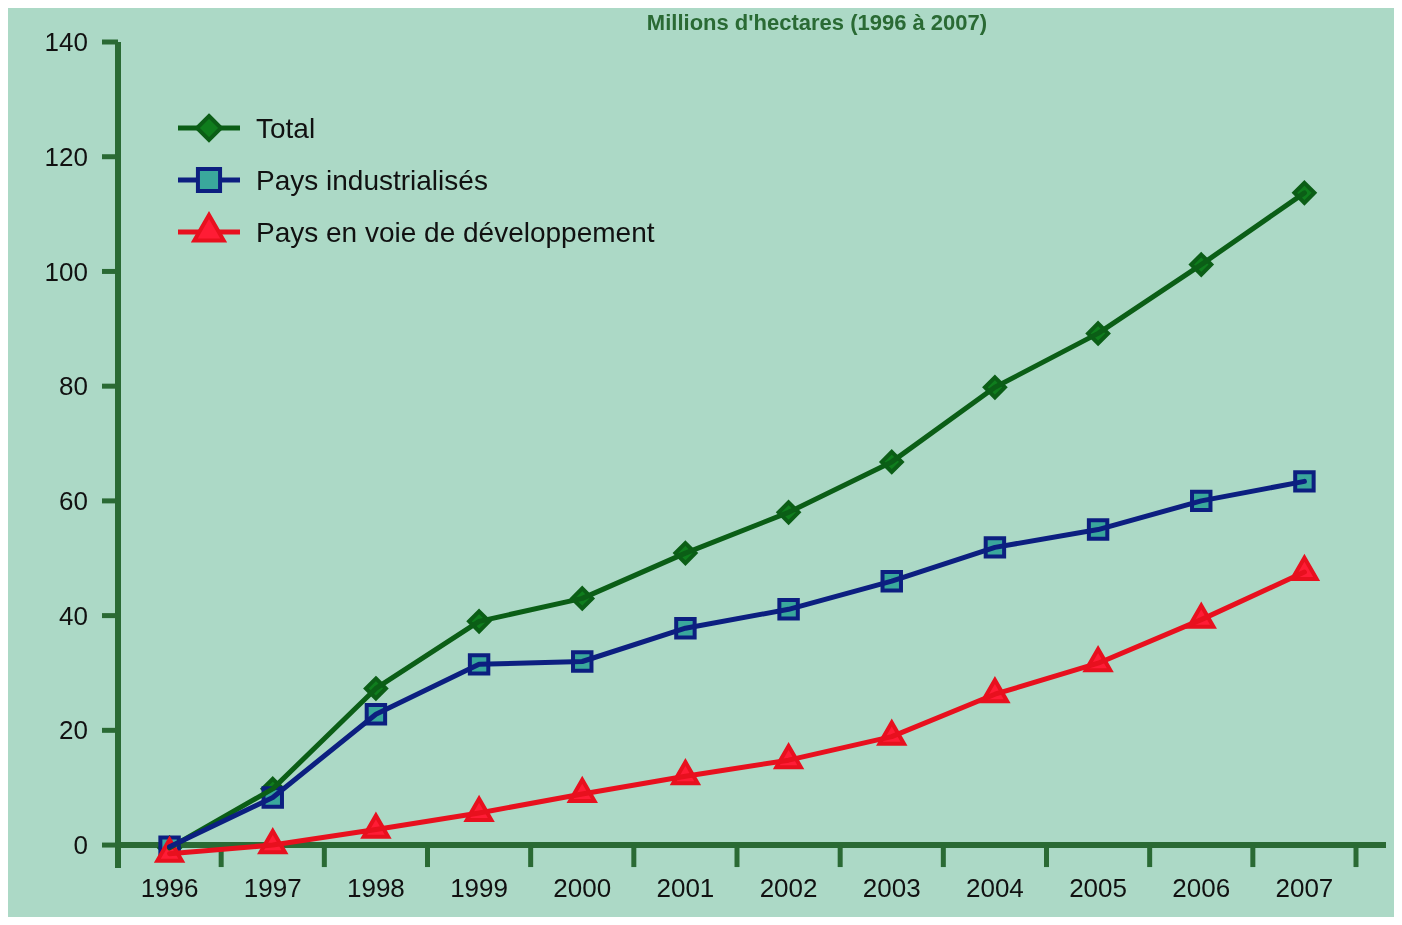 The width and height of the screenshot is (1402, 925). What do you see at coordinates (582, 888) in the screenshot?
I see `x-tick-label: 2000` at bounding box center [582, 888].